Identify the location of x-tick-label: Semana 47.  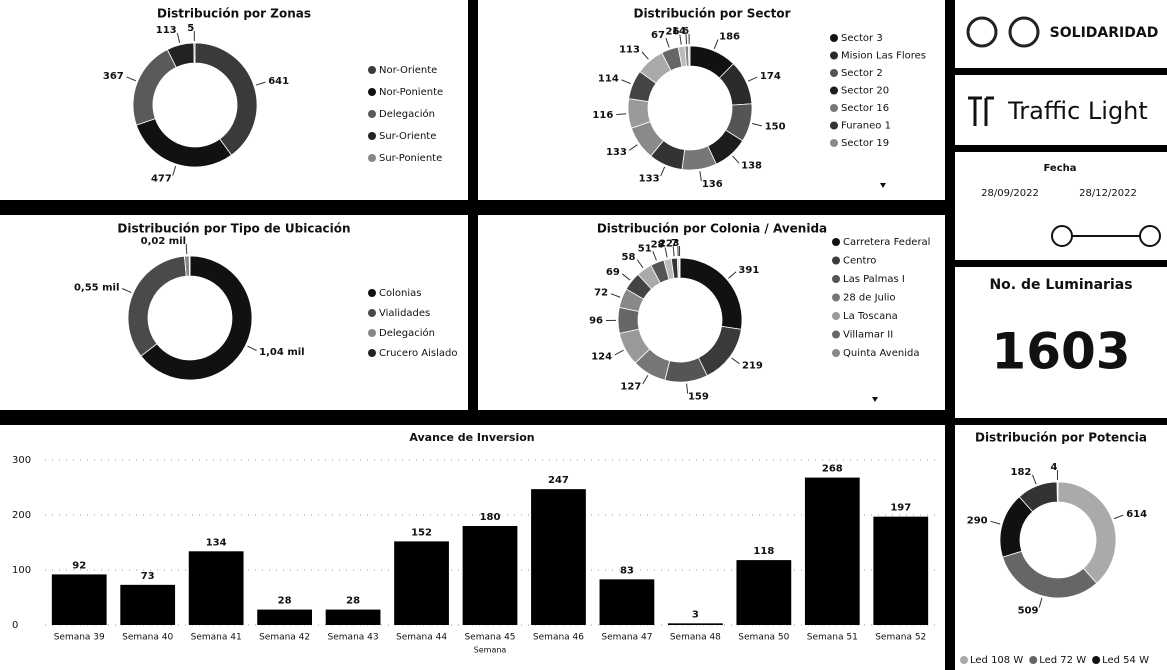
(626, 638).